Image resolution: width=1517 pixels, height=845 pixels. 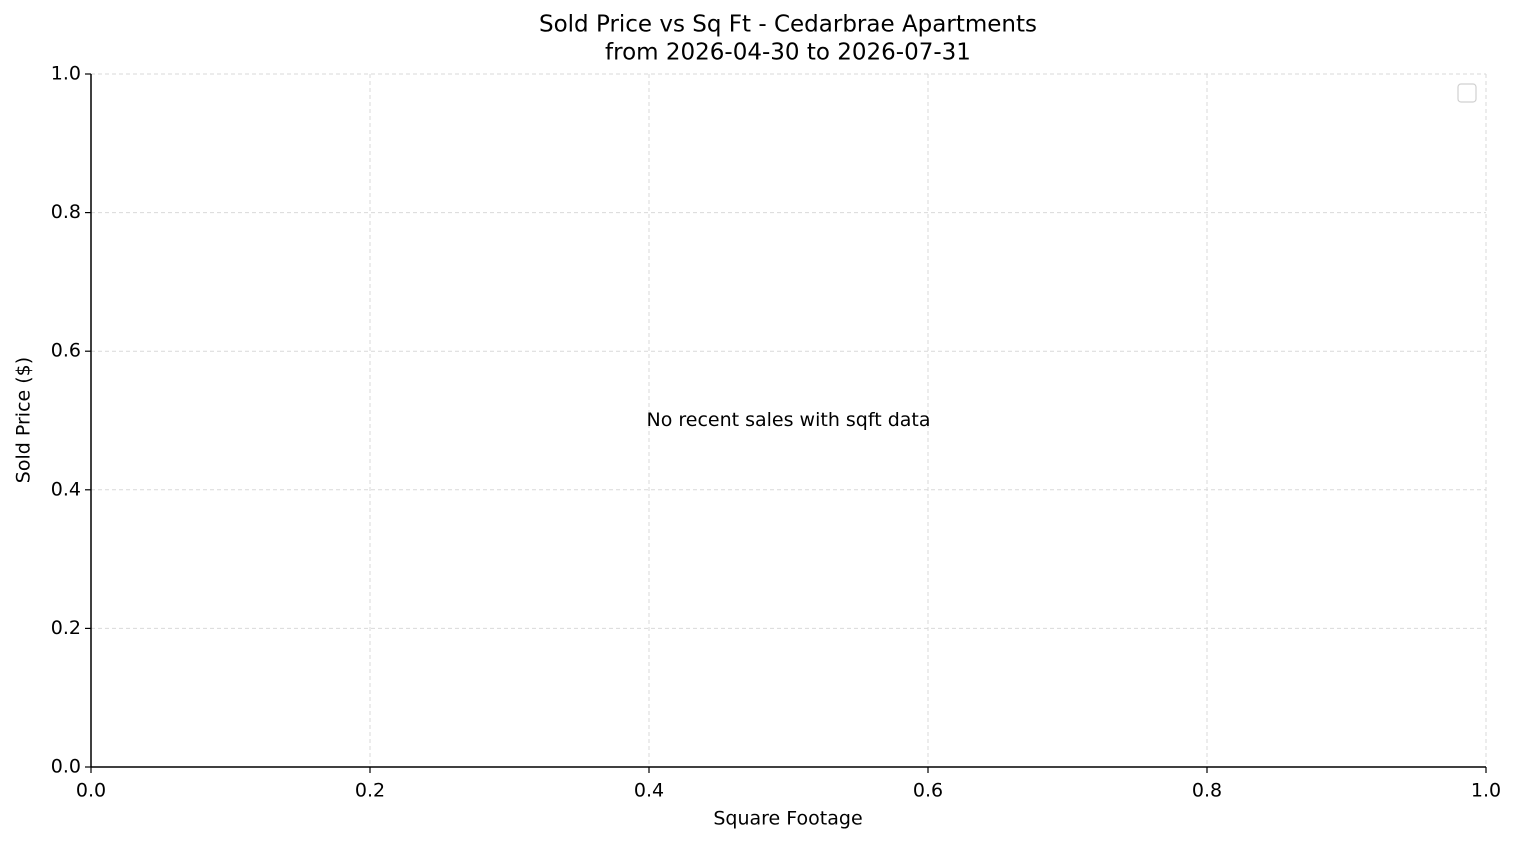 What do you see at coordinates (1486, 791) in the screenshot?
I see `x-tick-label: 1.0` at bounding box center [1486, 791].